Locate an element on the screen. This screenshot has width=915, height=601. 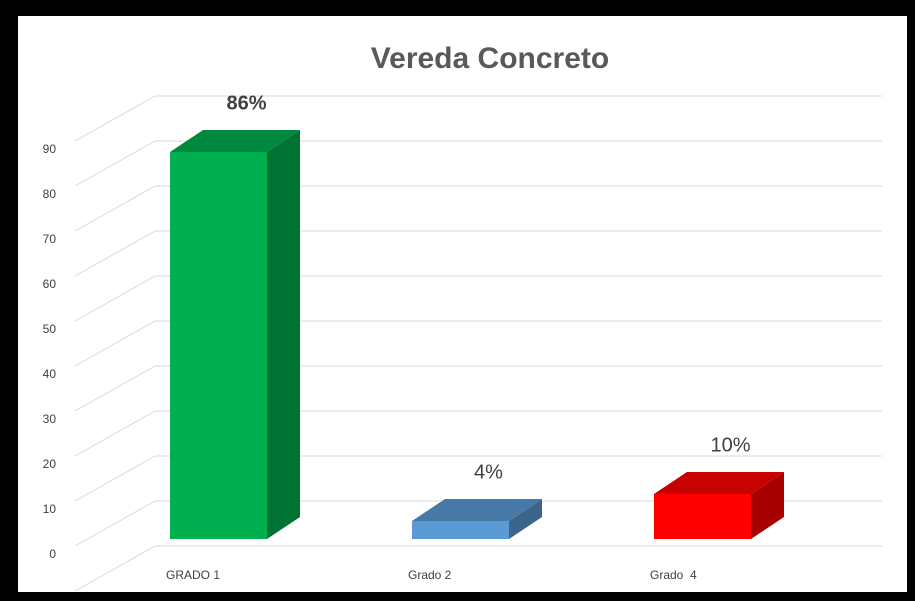
y-tick-label: 80 is located at coordinates (50, 194).